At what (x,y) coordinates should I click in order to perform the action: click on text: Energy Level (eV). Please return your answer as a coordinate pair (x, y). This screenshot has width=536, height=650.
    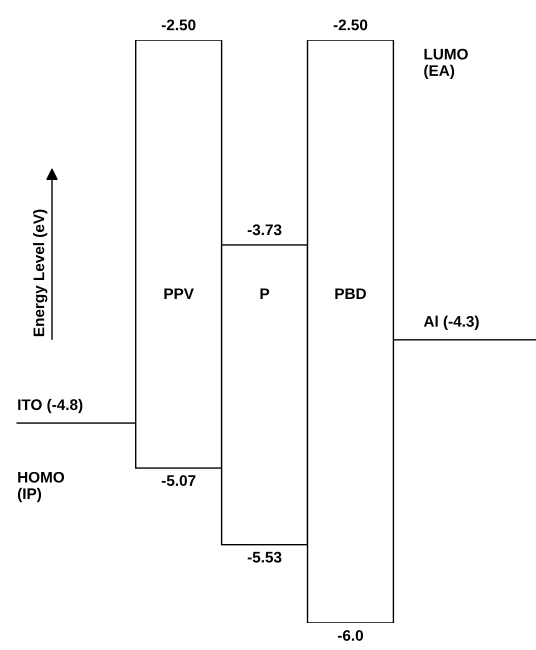
    Looking at the image, I should click on (40, 273).